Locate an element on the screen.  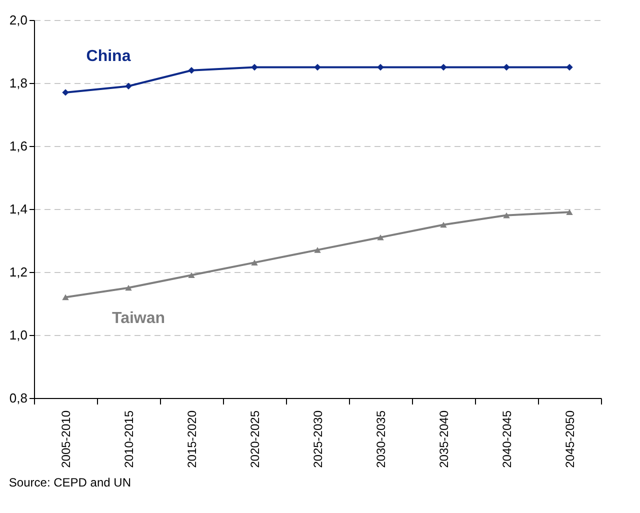
x-tick-label: 2030-2035 is located at coordinates (381, 439).